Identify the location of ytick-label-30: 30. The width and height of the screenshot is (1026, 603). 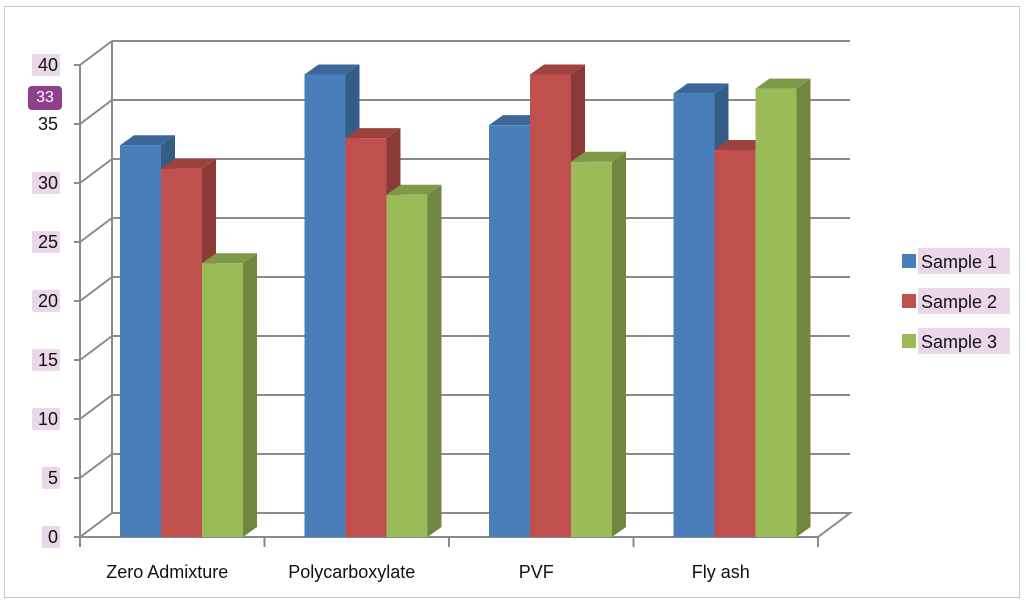
(48, 183).